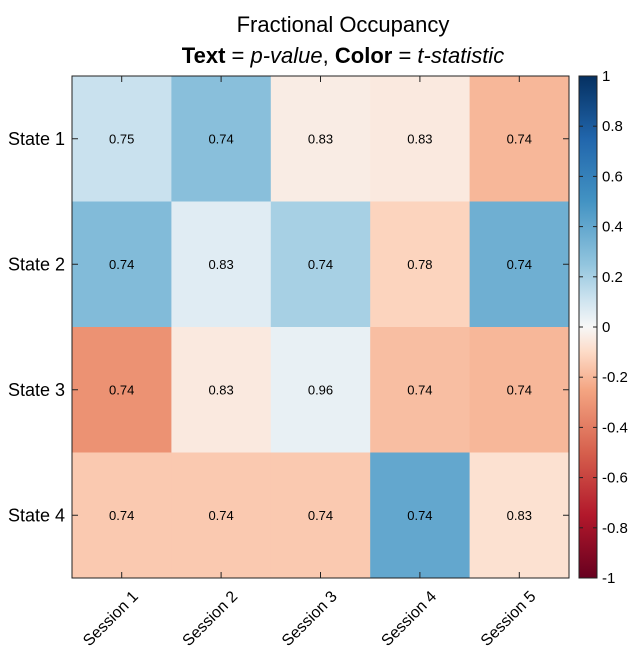 This screenshot has width=638, height=668. I want to click on colorbar-tick-label: -0.4, so click(615, 427).